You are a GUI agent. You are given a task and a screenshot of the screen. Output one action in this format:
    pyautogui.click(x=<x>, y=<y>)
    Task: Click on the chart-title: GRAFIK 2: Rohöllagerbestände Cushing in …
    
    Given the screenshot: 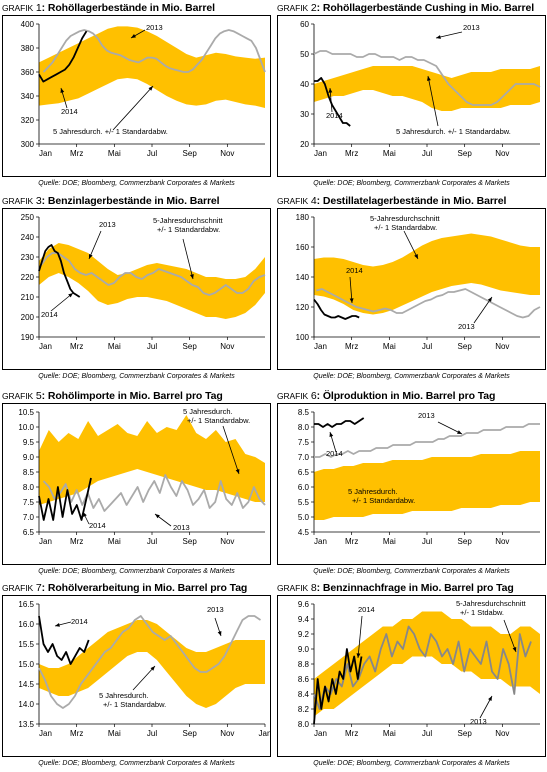 What is the action you would take?
    pyautogui.click(x=406, y=8)
    